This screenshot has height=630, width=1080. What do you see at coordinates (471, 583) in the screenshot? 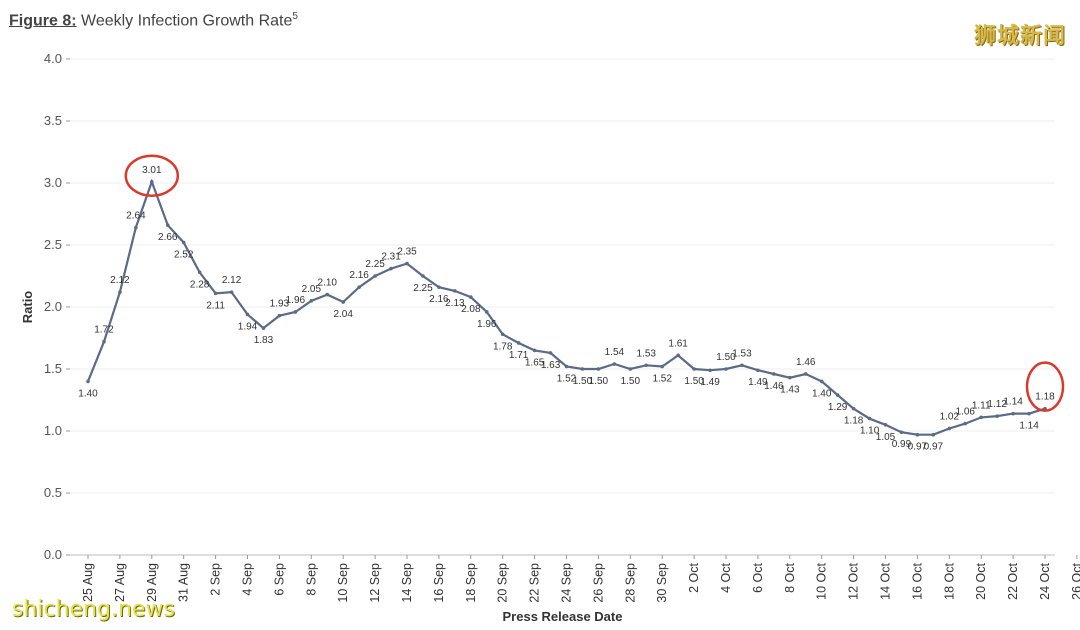
I see `x-tick-label: 18 Sep` at bounding box center [471, 583].